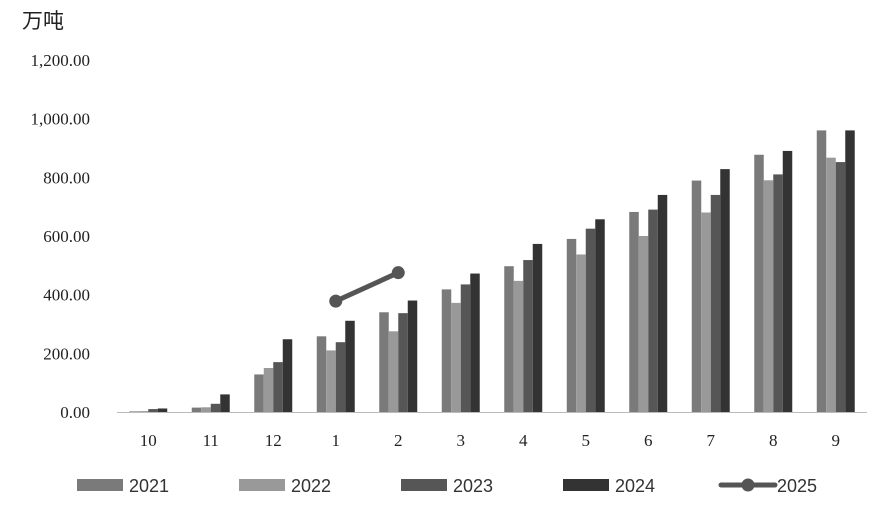  I want to click on x-tick-label: 12, so click(273, 440).